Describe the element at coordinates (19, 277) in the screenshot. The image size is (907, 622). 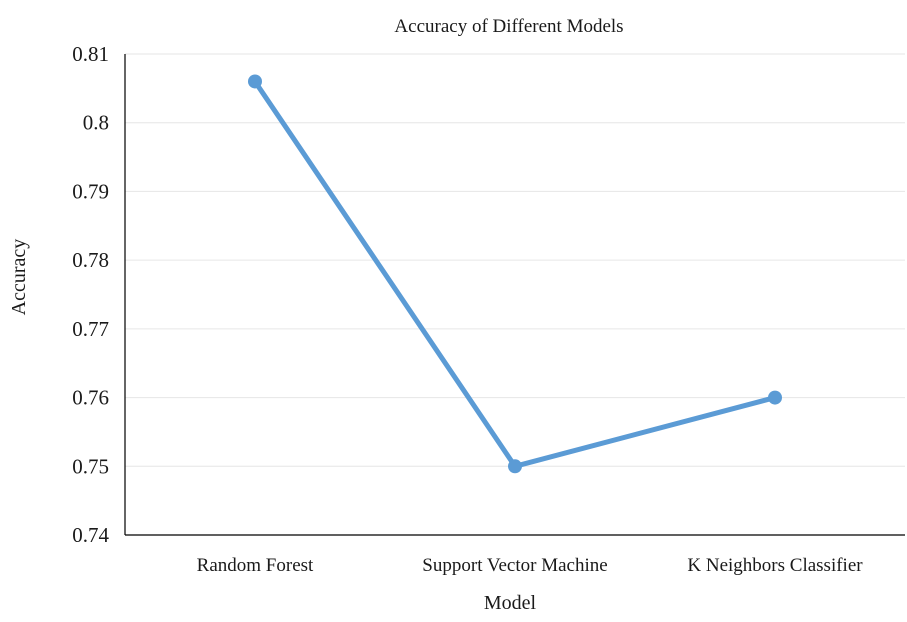
I see `y-axis-title: Accuracy` at that location.